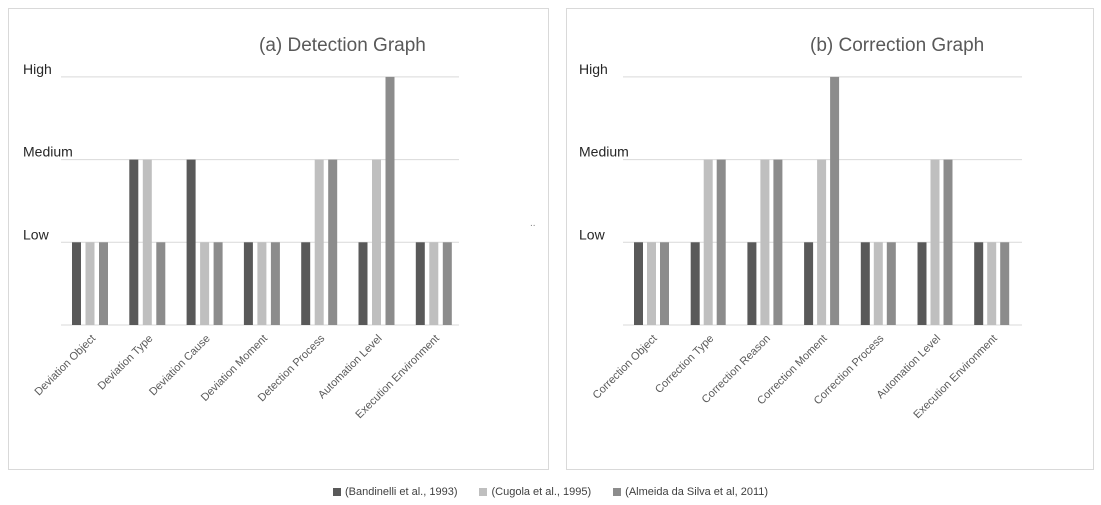 Image resolution: width=1101 pixels, height=505 pixels. Describe the element at coordinates (625, 367) in the screenshot. I see `category-label-correction-object: Correction Object` at that location.